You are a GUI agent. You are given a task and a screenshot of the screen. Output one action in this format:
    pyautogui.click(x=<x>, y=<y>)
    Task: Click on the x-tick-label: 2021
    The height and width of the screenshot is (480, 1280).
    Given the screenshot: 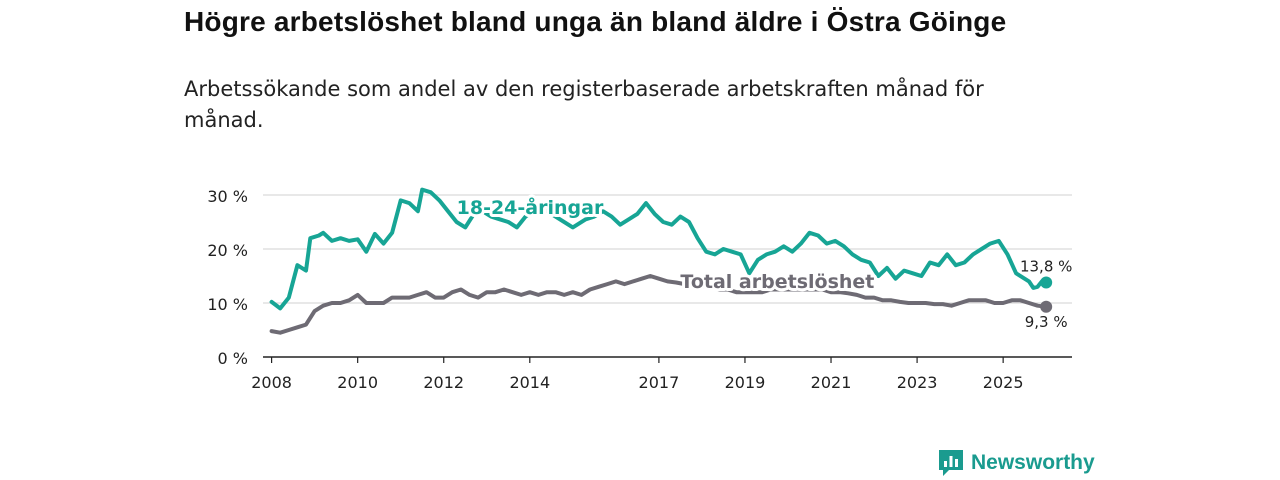 What is the action you would take?
    pyautogui.click(x=831, y=382)
    